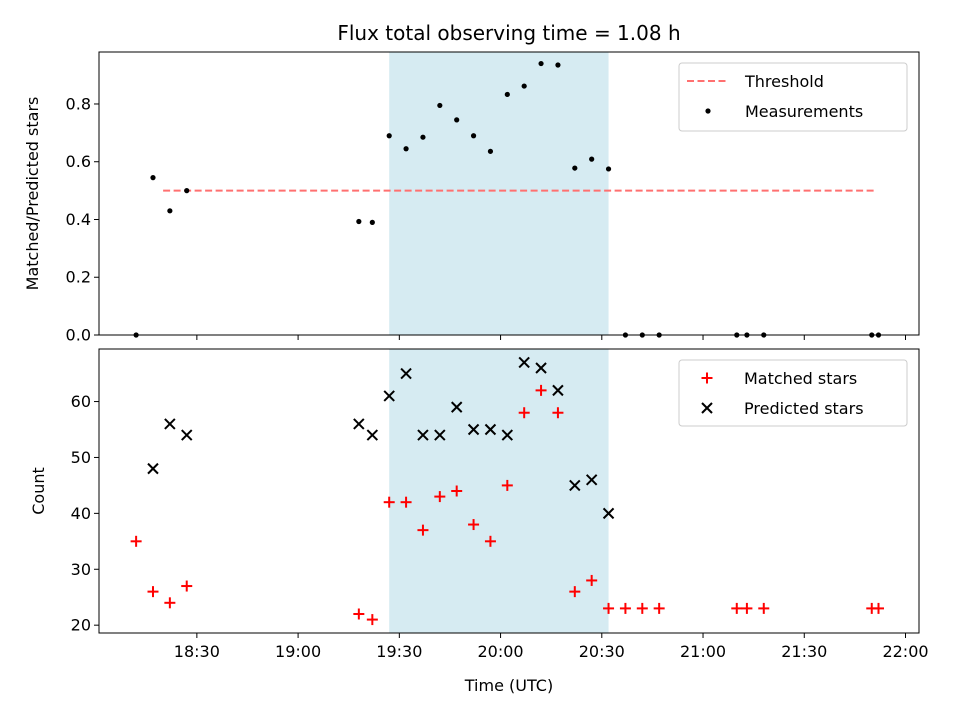  I want to click on count-legend-frame, so click(793, 393).